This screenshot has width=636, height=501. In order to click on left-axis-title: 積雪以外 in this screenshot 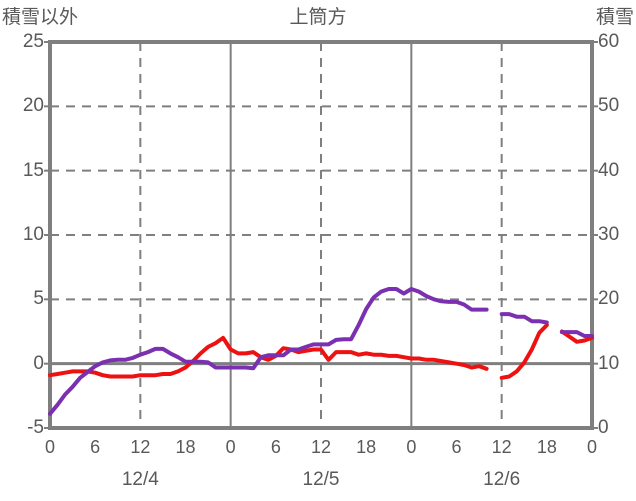, I will do `click(40, 17)`.